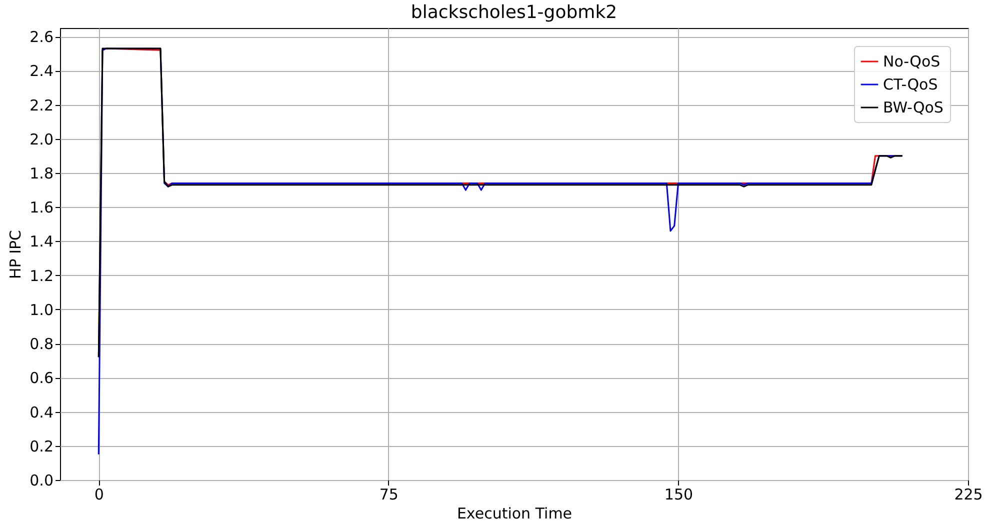  What do you see at coordinates (42, 207) in the screenshot?
I see `y-tick-label: 1.6` at bounding box center [42, 207].